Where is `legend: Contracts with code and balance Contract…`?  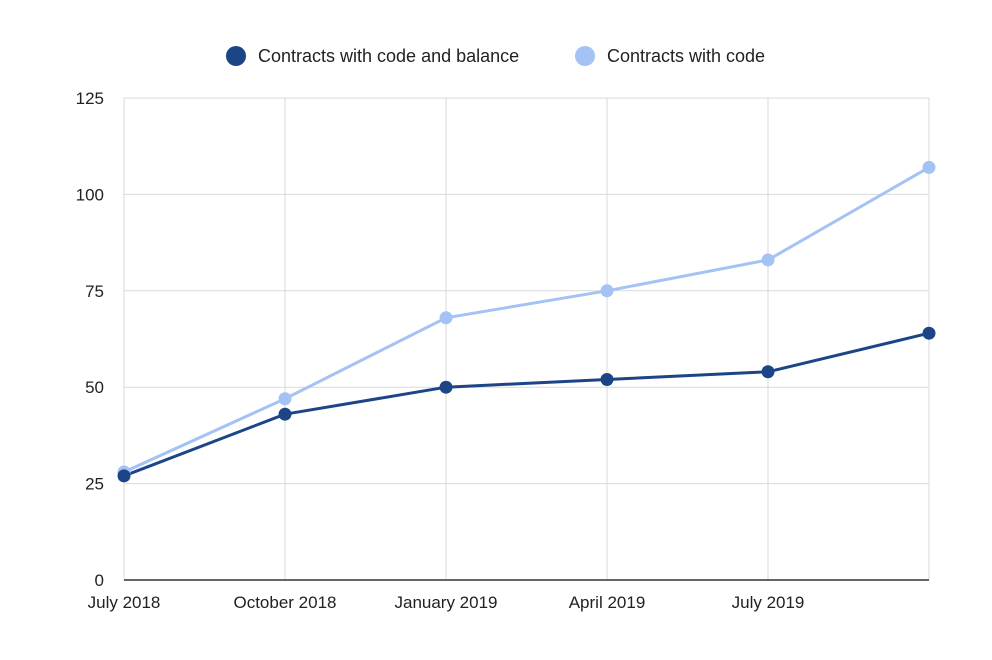
legend: Contracts with code and balance Contract… is located at coordinates (495, 56).